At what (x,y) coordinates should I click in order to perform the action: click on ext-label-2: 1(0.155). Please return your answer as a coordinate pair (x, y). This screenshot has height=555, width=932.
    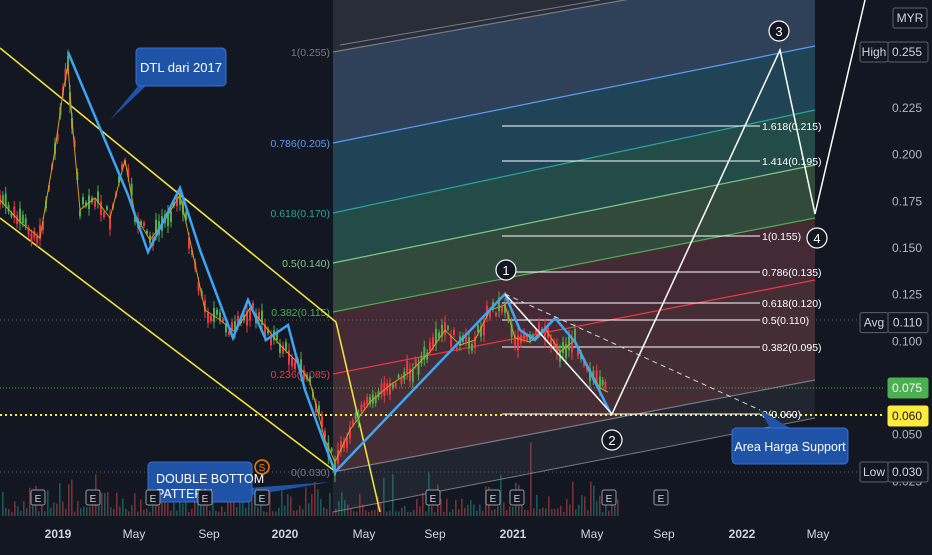
    Looking at the image, I should click on (781, 237).